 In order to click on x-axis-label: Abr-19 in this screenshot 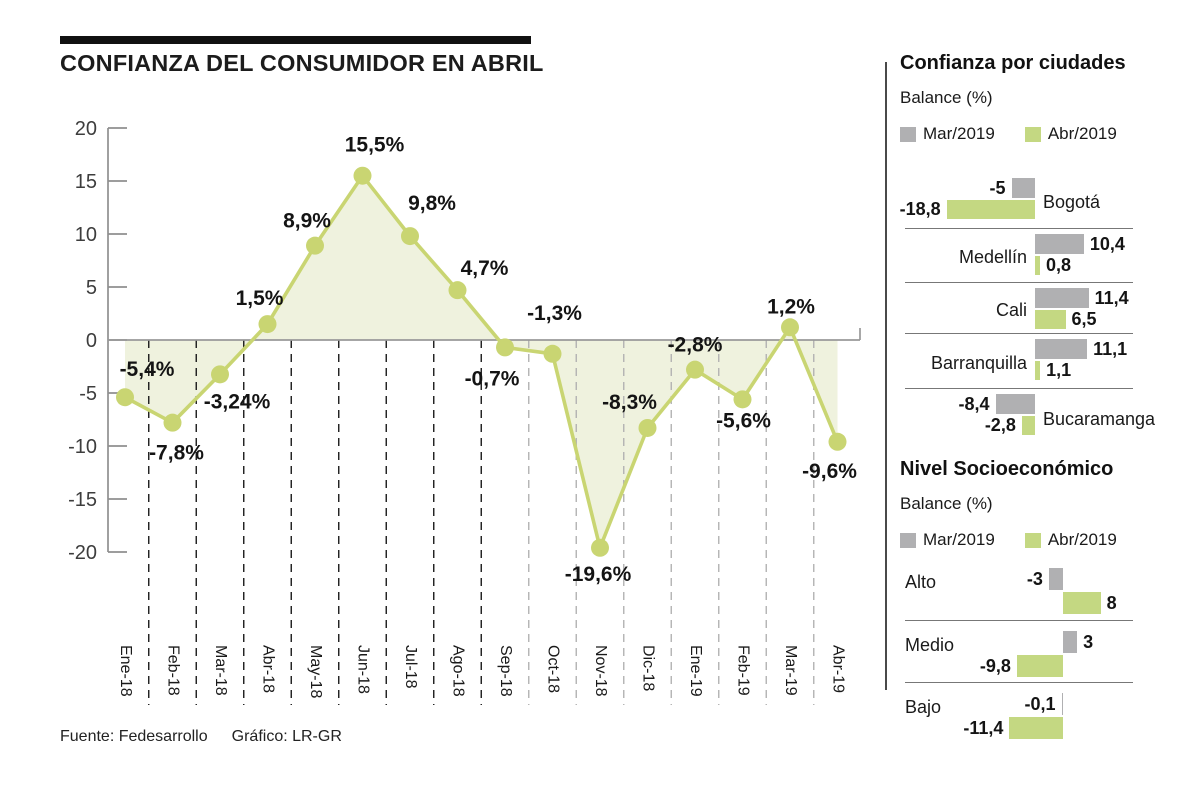, I will do `click(838, 669)`.